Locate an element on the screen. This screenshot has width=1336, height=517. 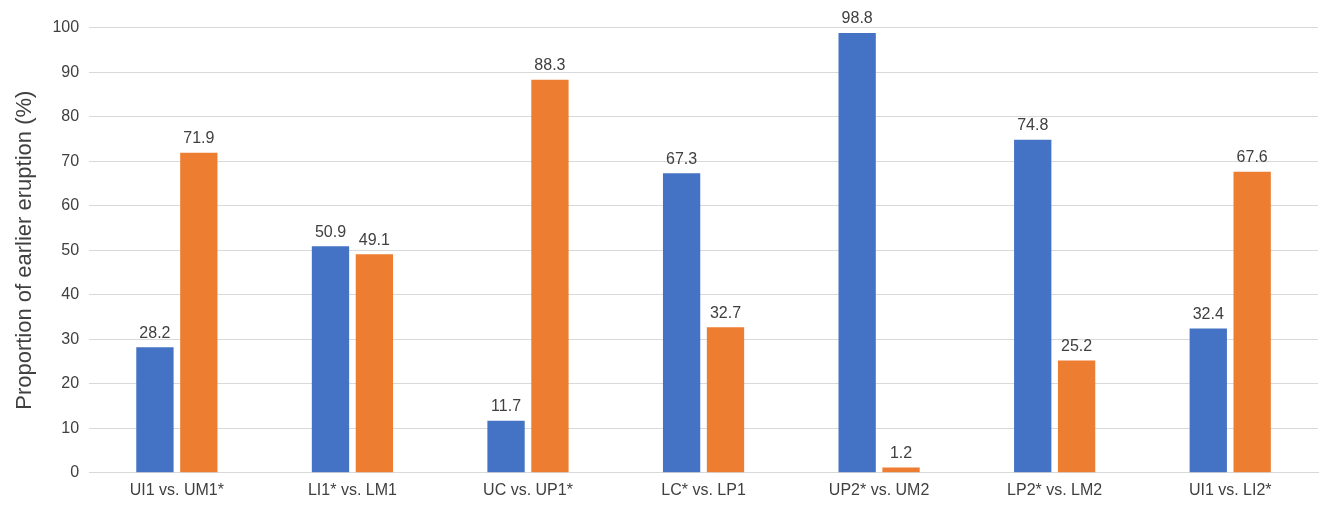
y-tick-label: 80 is located at coordinates (70, 116).